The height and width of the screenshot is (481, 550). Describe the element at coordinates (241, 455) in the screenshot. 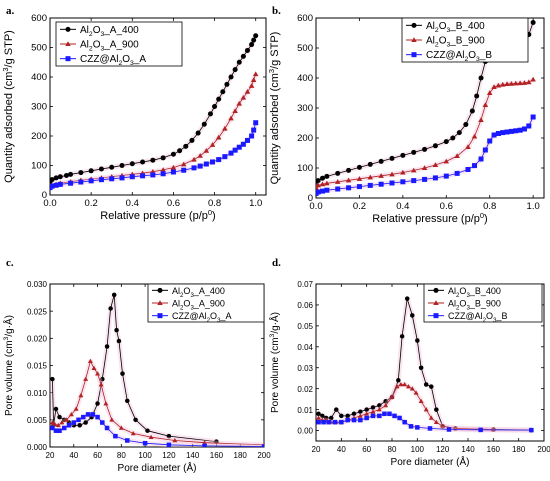

I see `x-tick-label: 180` at that location.